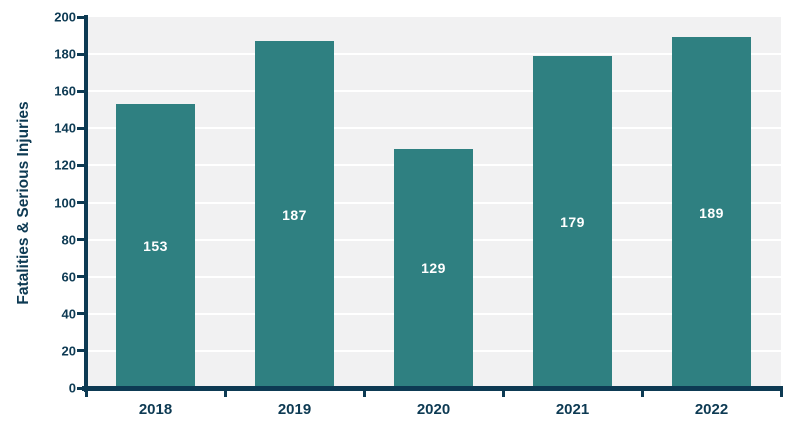 The image size is (800, 431). Describe the element at coordinates (65, 165) in the screenshot. I see `y-tick-label: 120` at that location.